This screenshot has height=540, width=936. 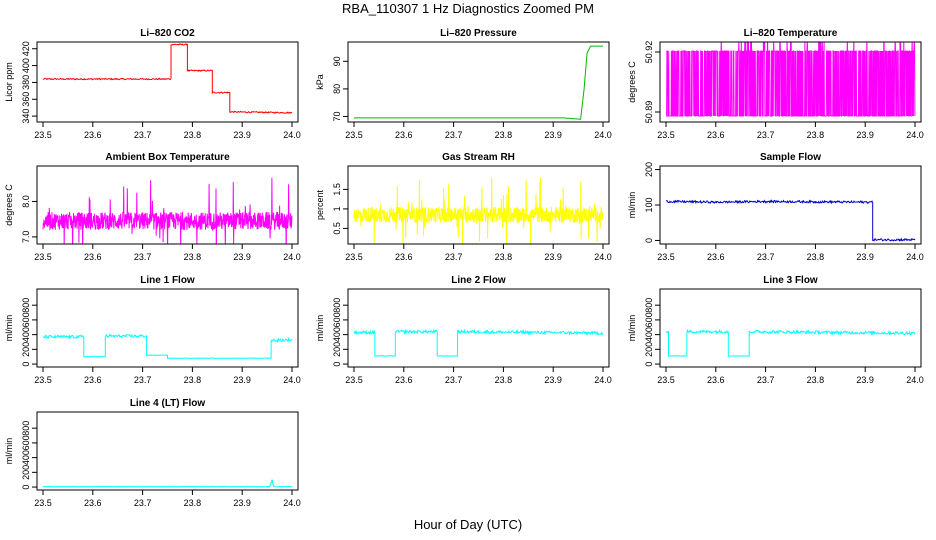 What do you see at coordinates (320, 204) in the screenshot?
I see `y-axis-label: percent` at bounding box center [320, 204].